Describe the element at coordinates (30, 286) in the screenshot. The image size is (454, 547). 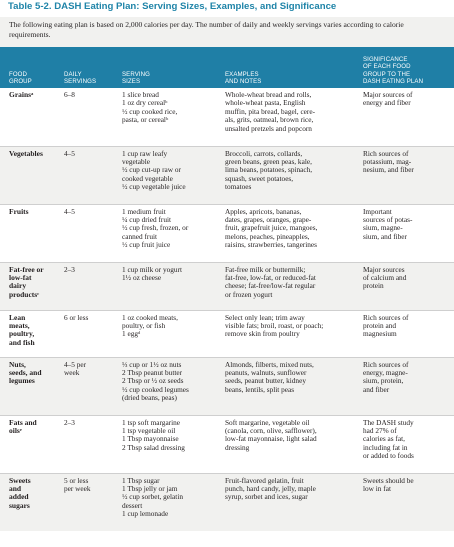
I see `food-group-cell: Fat-free or low-fat dairy productsᶜ` at that location.